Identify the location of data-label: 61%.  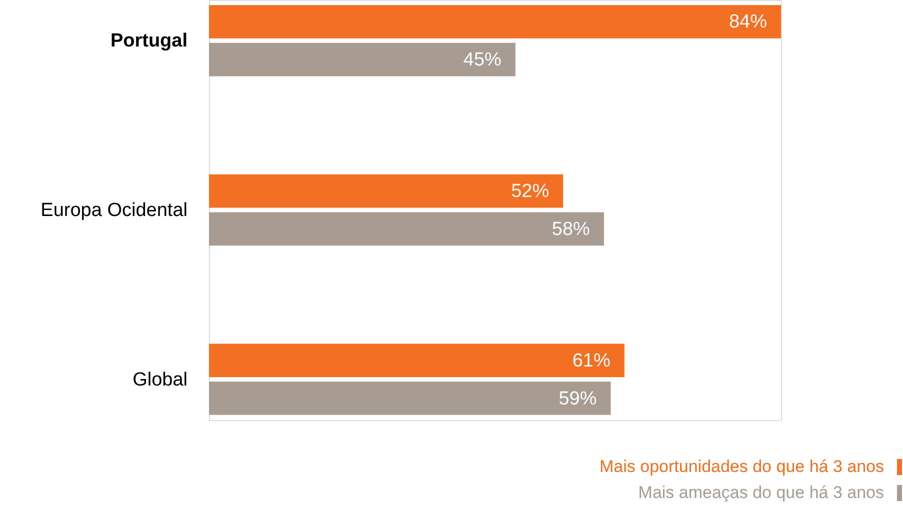
(591, 361).